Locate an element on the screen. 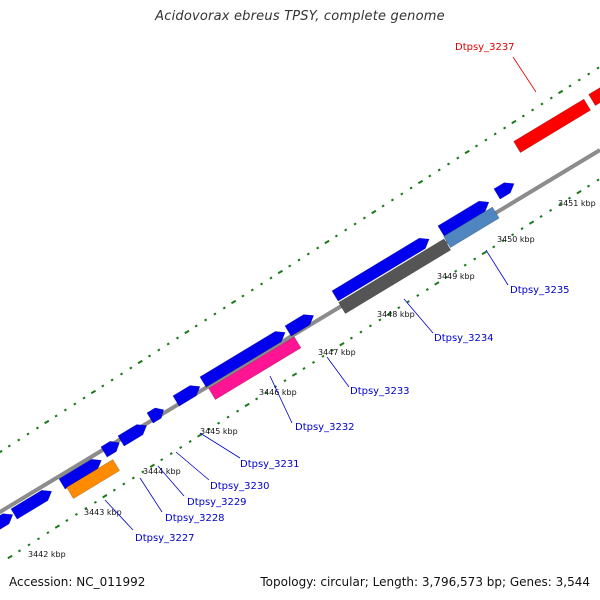 This screenshot has height=600, width=600. scale-label: 3442 kbp is located at coordinates (47, 554).